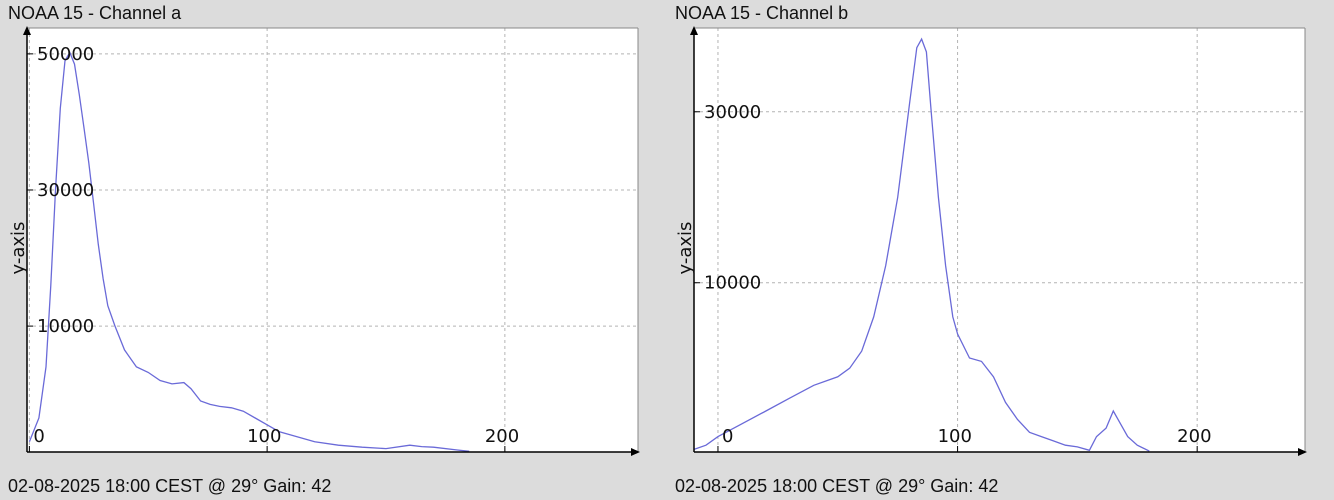 This screenshot has width=1334, height=500. What do you see at coordinates (95, 13) in the screenshot?
I see `chart-title: NOAA 15 - Channel a` at bounding box center [95, 13].